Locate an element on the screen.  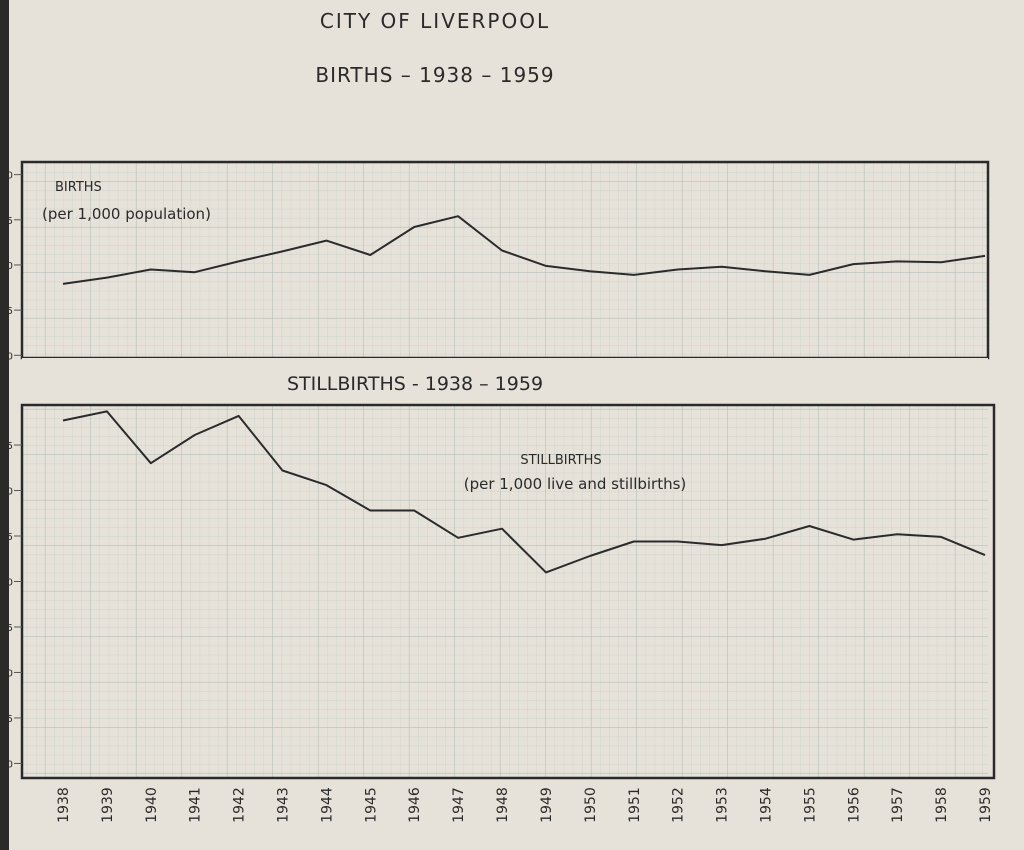
x-tick-label: 1942 is located at coordinates (240, 805).